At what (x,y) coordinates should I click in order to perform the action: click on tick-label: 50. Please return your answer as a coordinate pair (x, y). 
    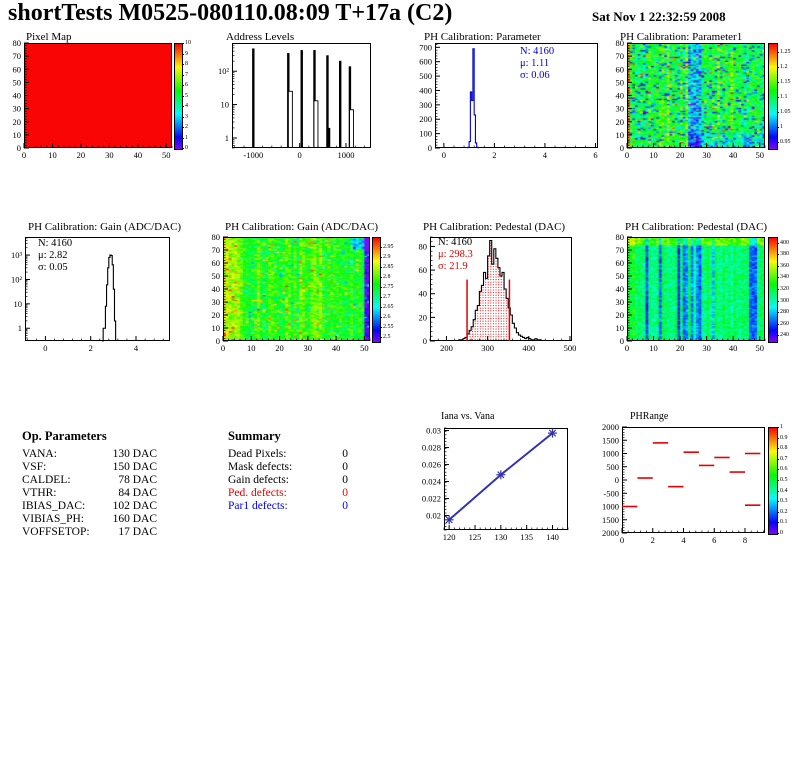
    Looking at the image, I should click on (364, 348).